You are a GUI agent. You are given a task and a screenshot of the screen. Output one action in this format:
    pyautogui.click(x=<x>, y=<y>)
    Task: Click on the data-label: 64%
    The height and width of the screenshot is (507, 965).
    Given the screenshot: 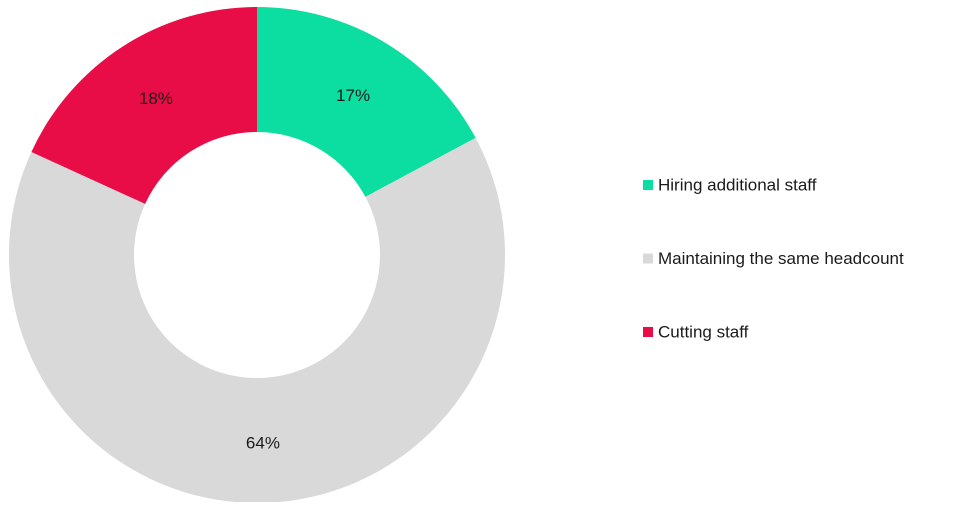 What is the action you would take?
    pyautogui.click(x=263, y=442)
    